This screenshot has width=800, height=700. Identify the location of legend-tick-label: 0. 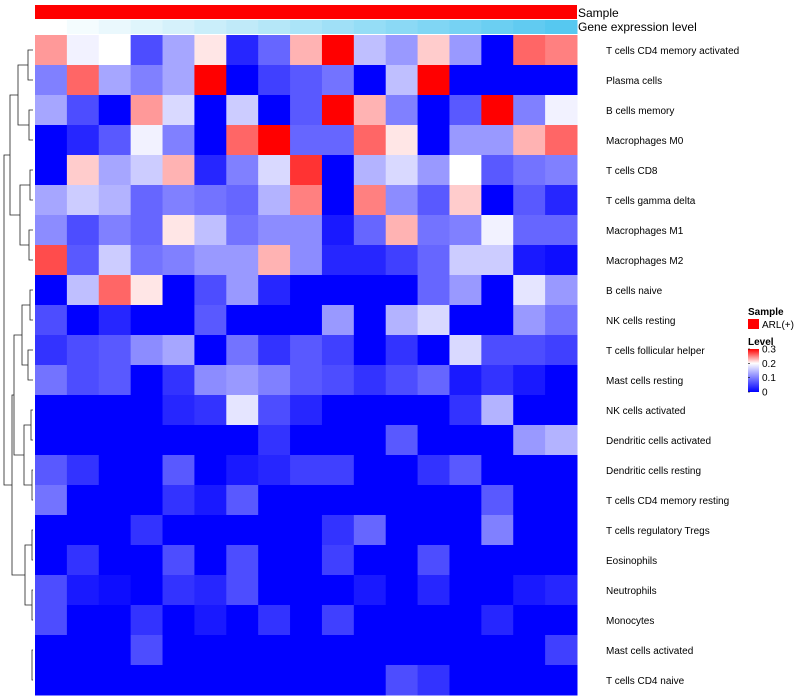
(765, 393).